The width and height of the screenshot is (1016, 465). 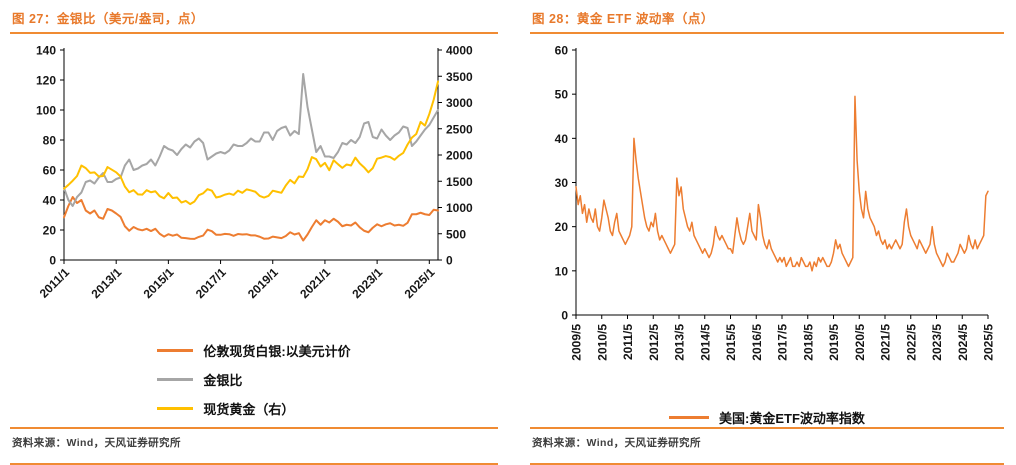 I want to click on svg-text: 2025/1, so click(x=420, y=283).